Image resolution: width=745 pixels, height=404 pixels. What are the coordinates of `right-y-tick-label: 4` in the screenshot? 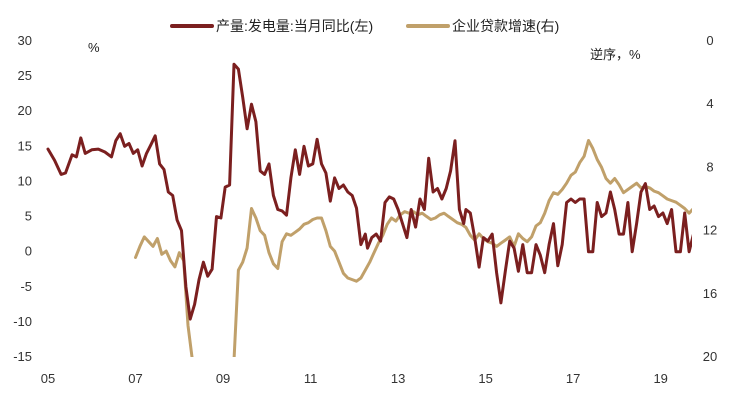 It's located at (709, 103).